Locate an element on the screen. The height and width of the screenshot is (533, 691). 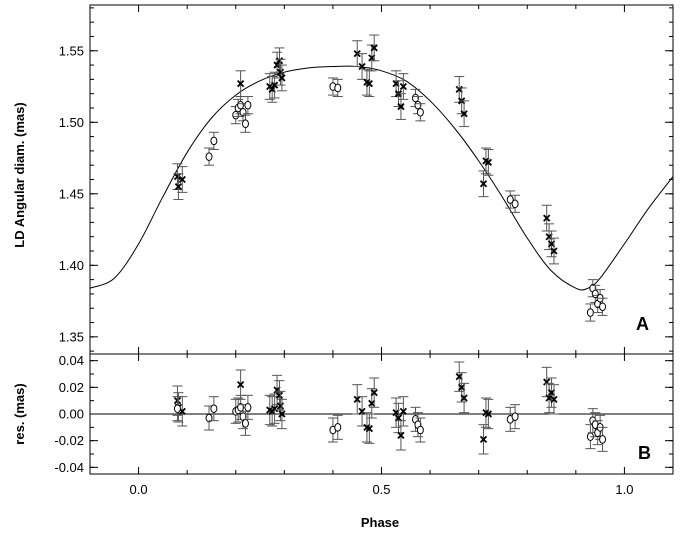
x-tick-label: 1.0 is located at coordinates (624, 489).